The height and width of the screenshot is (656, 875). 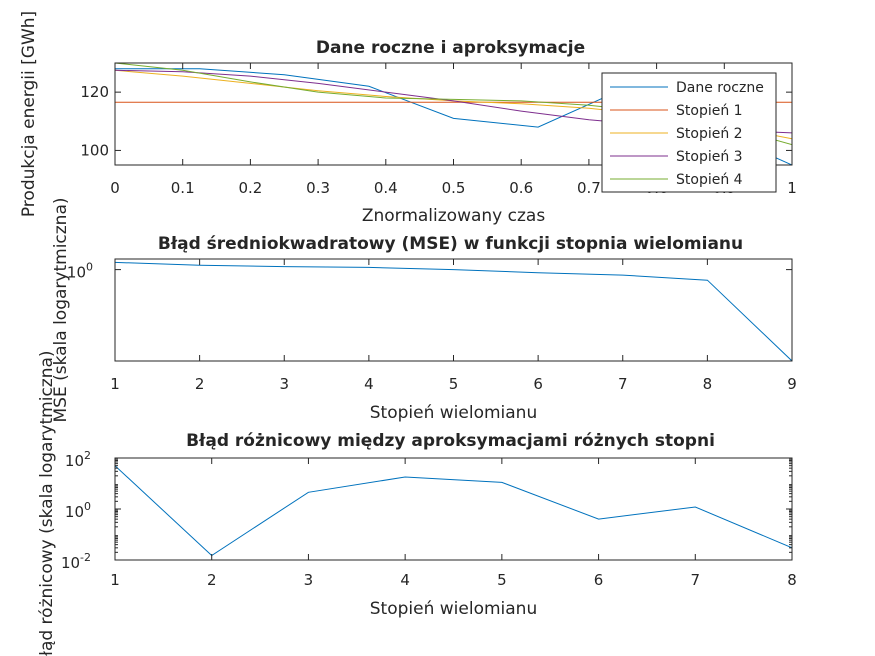 What do you see at coordinates (78, 459) in the screenshot?
I see `y-tick-label: 102` at bounding box center [78, 459].